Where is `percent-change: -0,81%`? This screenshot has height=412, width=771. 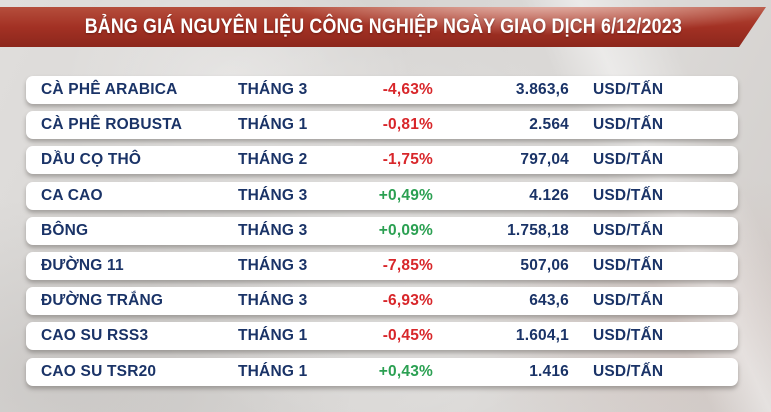
percent-change: -0,81% is located at coordinates (407, 125).